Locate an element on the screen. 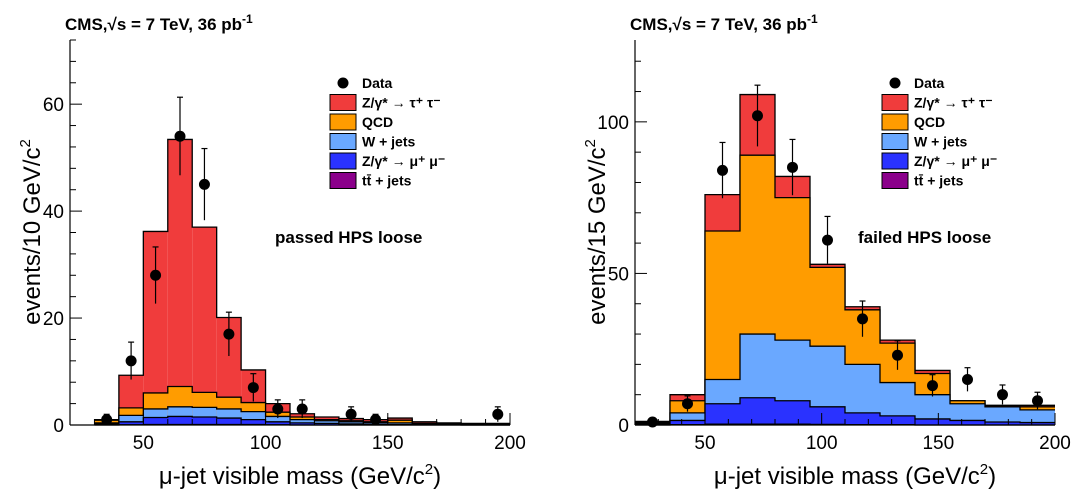 This screenshot has height=493, width=1075. chart-title-text: CMS,√s = 7 TeV, 36 pb is located at coordinates (718, 24).